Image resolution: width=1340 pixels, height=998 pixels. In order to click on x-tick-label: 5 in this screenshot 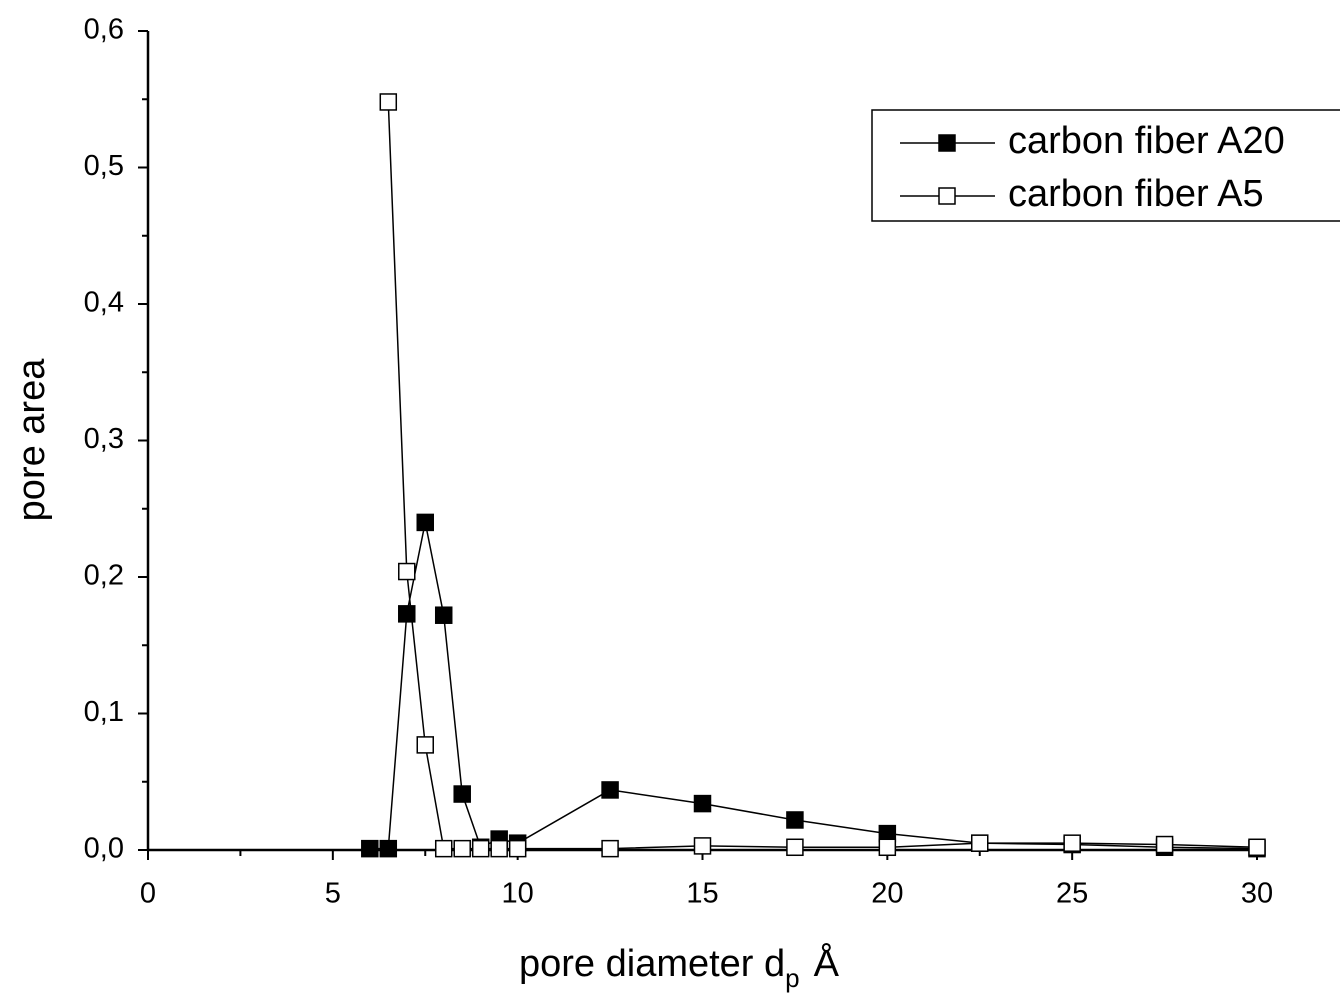, I will do `click(333, 894)`.